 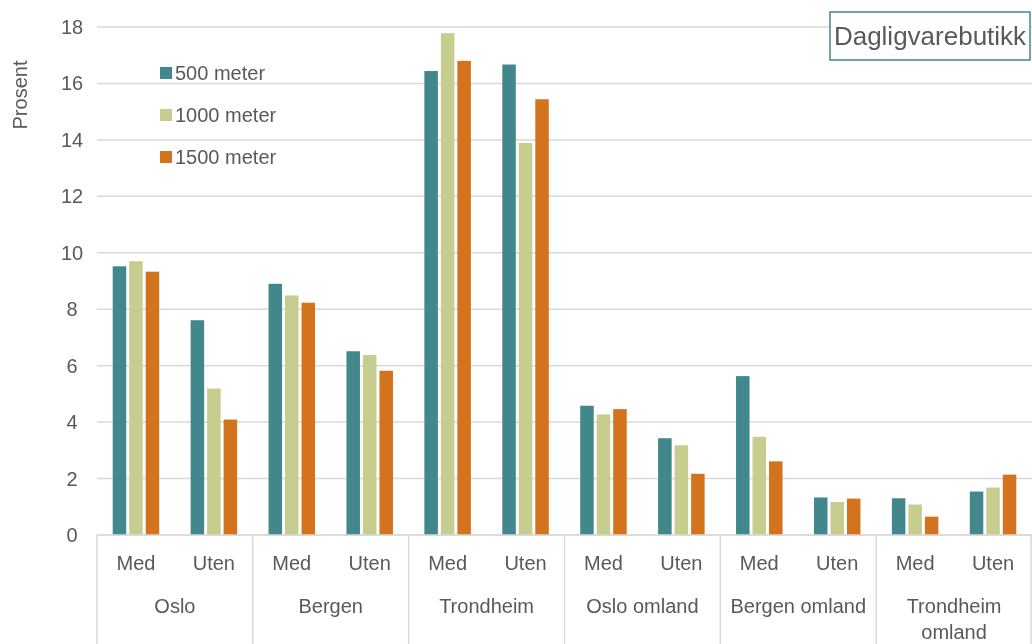 What do you see at coordinates (72, 83) in the screenshot?
I see `y-tick-label: 16` at bounding box center [72, 83].